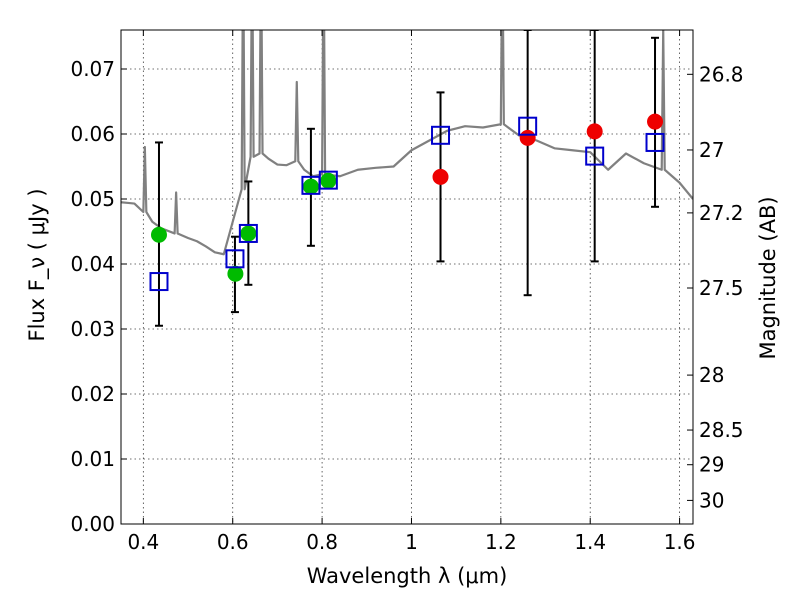  Describe the element at coordinates (711, 375) in the screenshot. I see `right-tick-label: 28` at that location.